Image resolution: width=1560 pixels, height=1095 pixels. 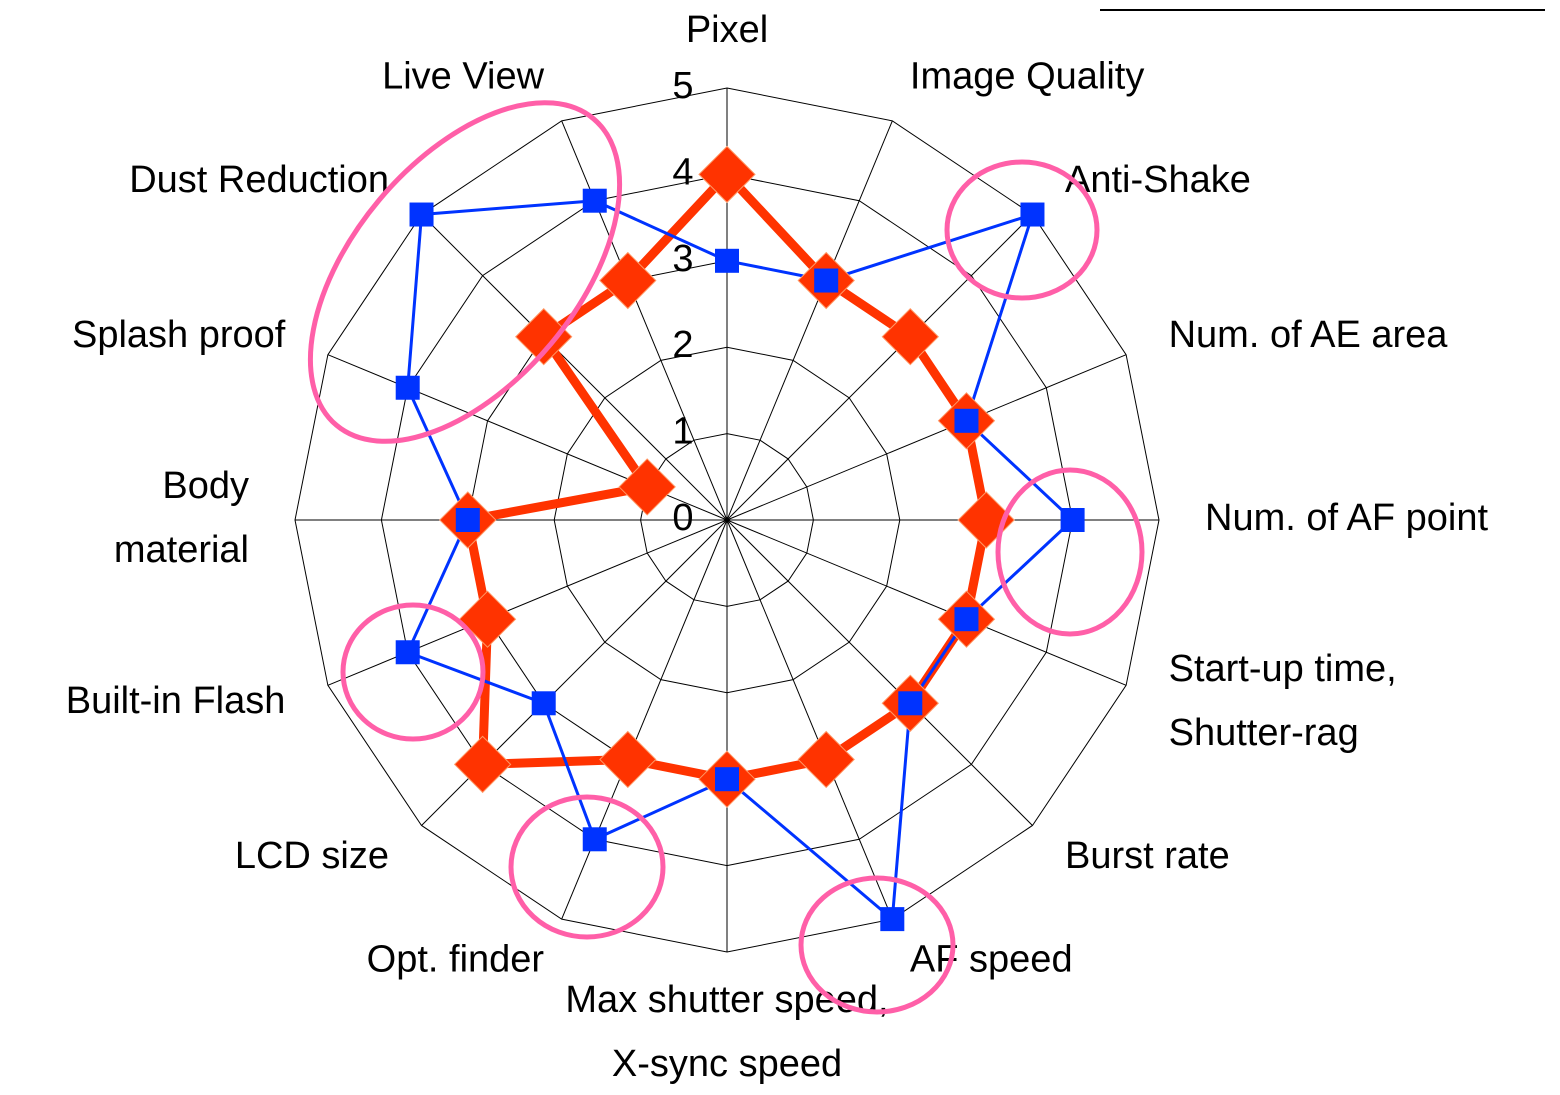 I want to click on tick-label: 3, so click(x=682, y=259).